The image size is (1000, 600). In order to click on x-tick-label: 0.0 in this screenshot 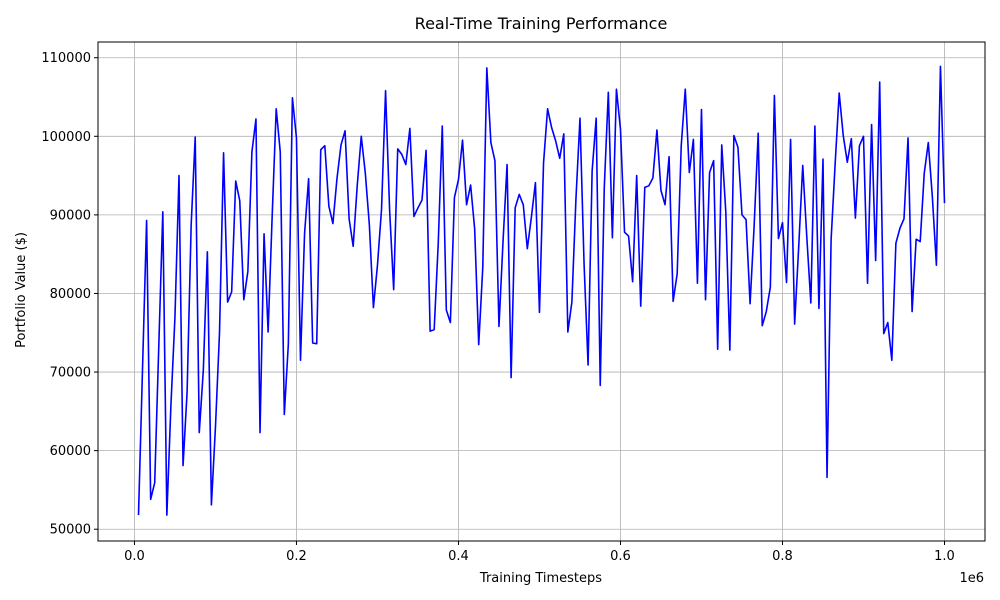, I will do `click(134, 556)`.